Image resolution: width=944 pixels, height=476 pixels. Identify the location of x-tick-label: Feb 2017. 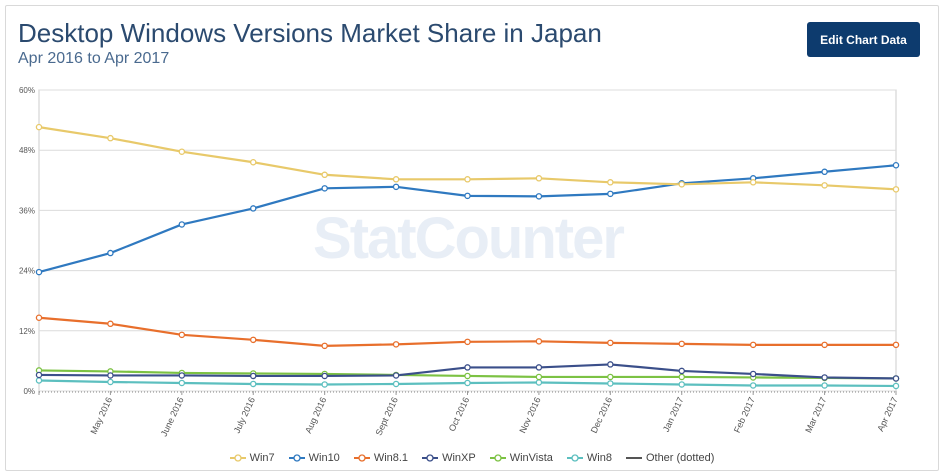
(744, 415).